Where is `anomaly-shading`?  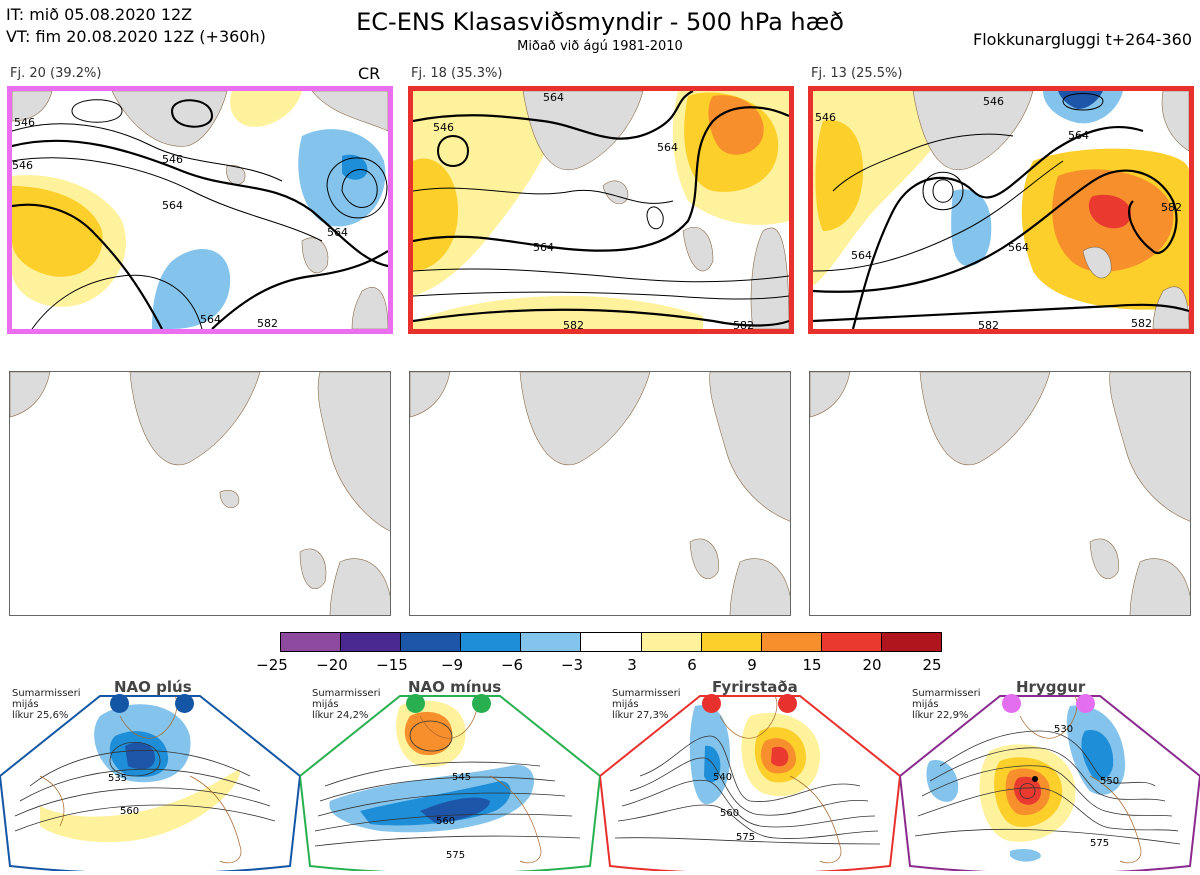
anomaly-shading is located at coordinates (199, 210).